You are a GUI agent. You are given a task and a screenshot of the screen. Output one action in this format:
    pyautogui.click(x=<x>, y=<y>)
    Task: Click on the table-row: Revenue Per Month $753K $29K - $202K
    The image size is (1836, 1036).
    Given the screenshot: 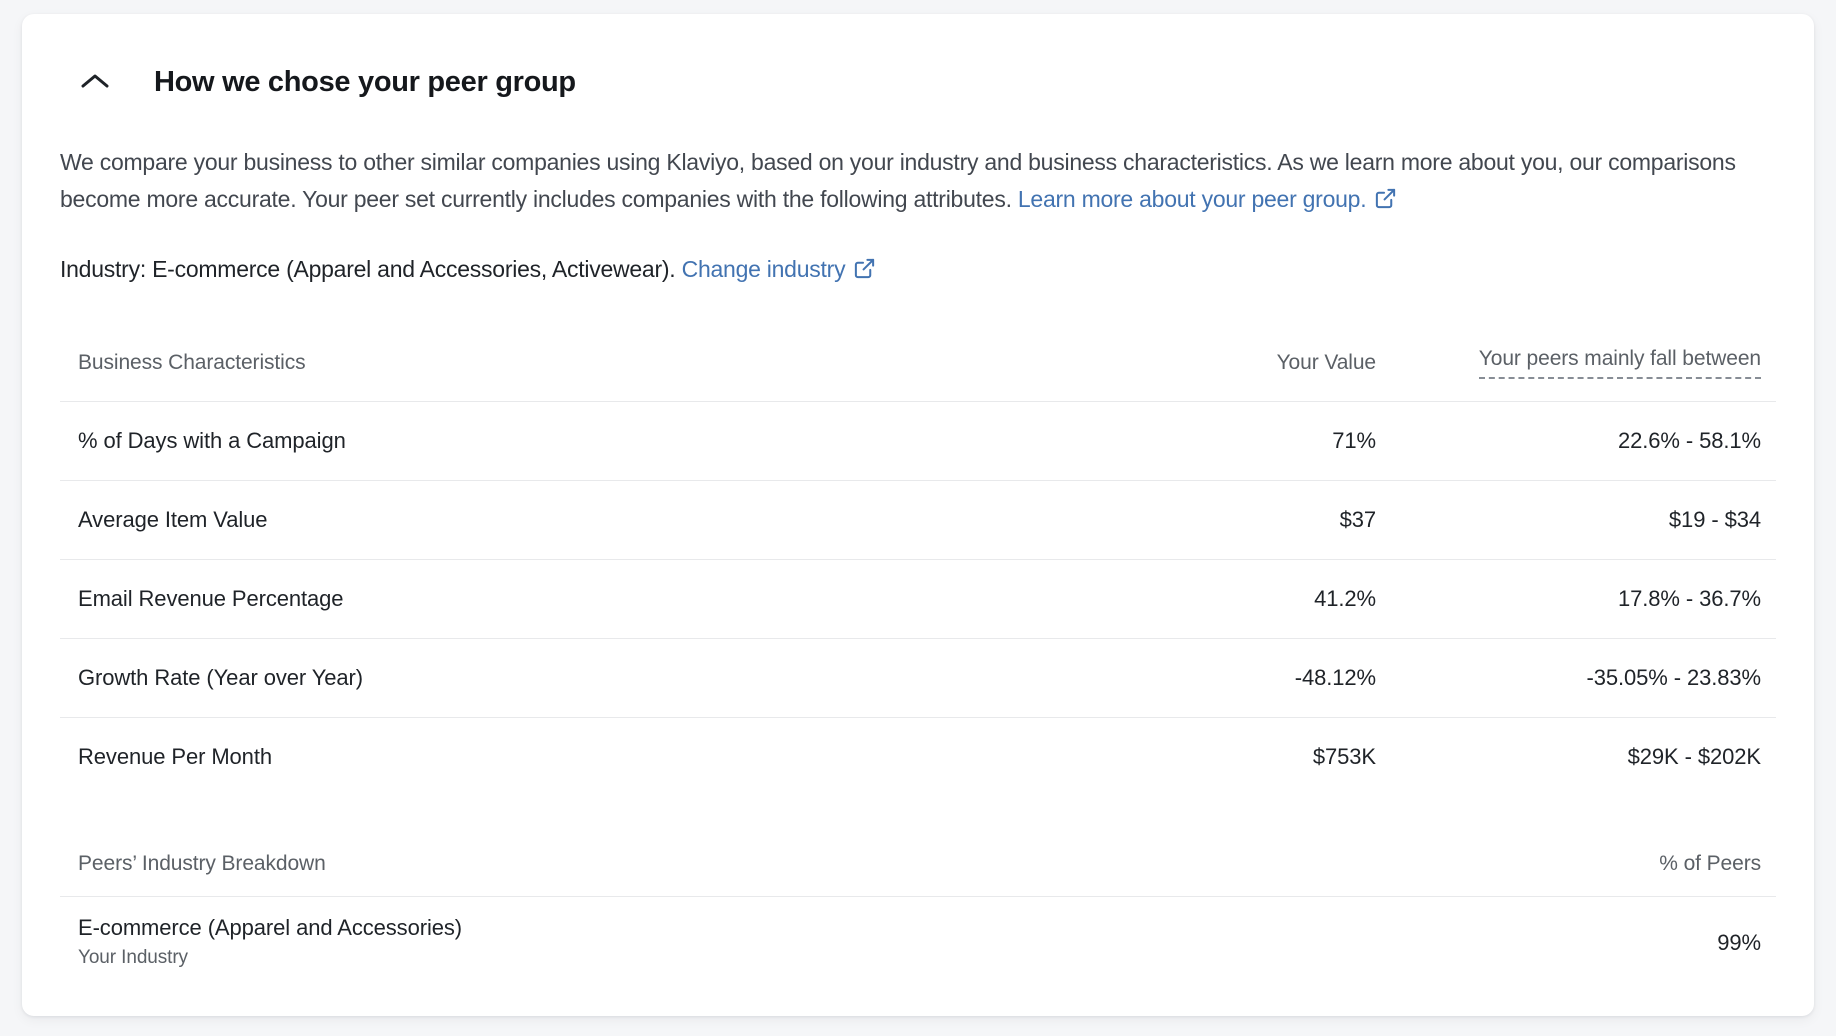 What is the action you would take?
    pyautogui.click(x=918, y=757)
    